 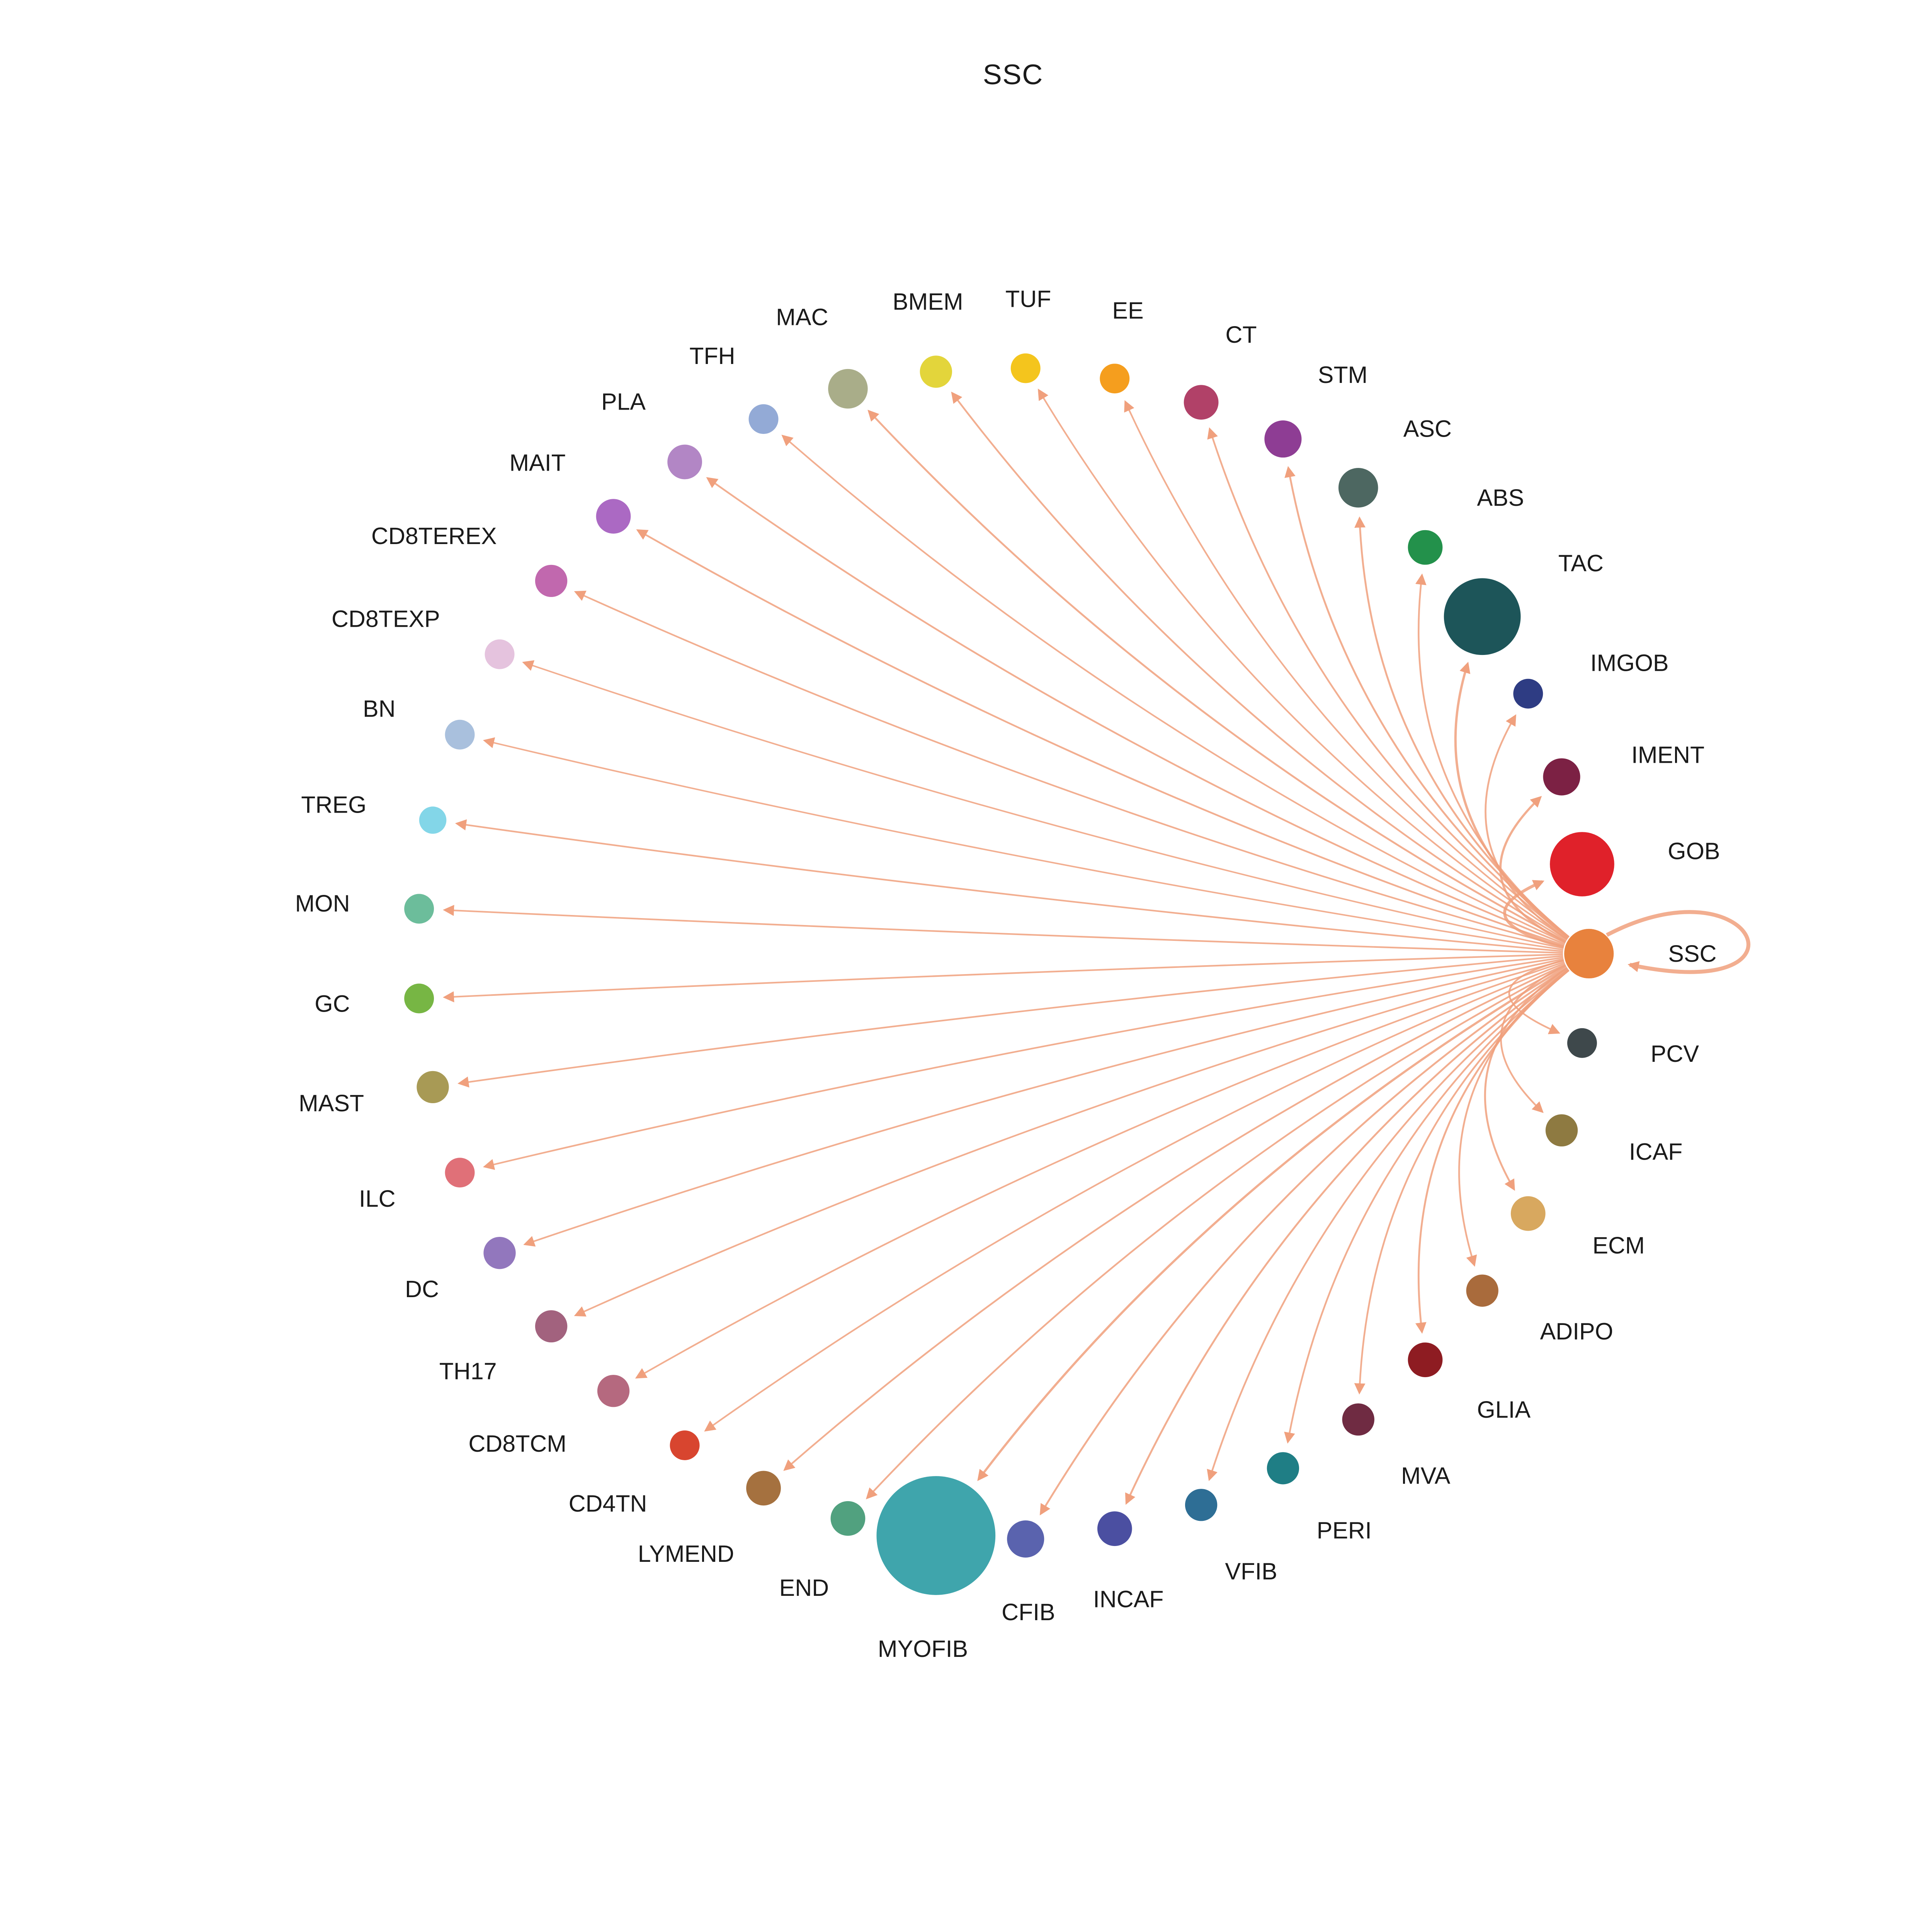 What do you see at coordinates (1128, 1599) in the screenshot?
I see `node-label-incaf: INCAF` at bounding box center [1128, 1599].